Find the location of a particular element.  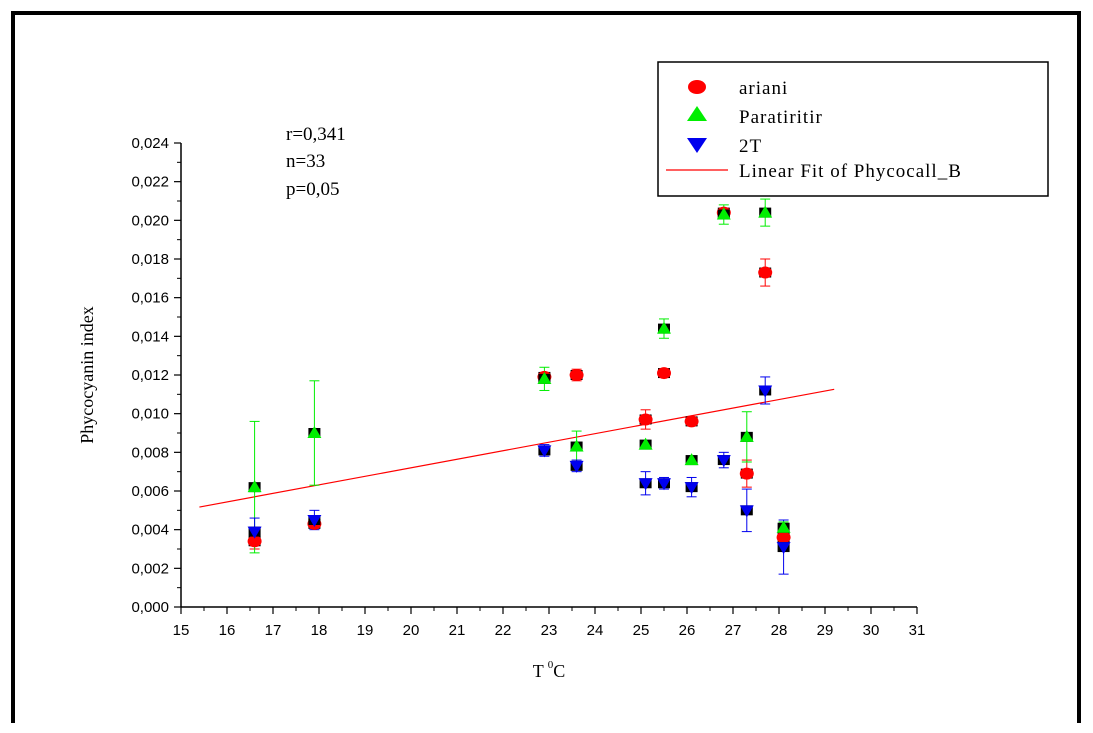

stats-annotation: r=0,341 n=33 p=0,05 is located at coordinates (316, 162).